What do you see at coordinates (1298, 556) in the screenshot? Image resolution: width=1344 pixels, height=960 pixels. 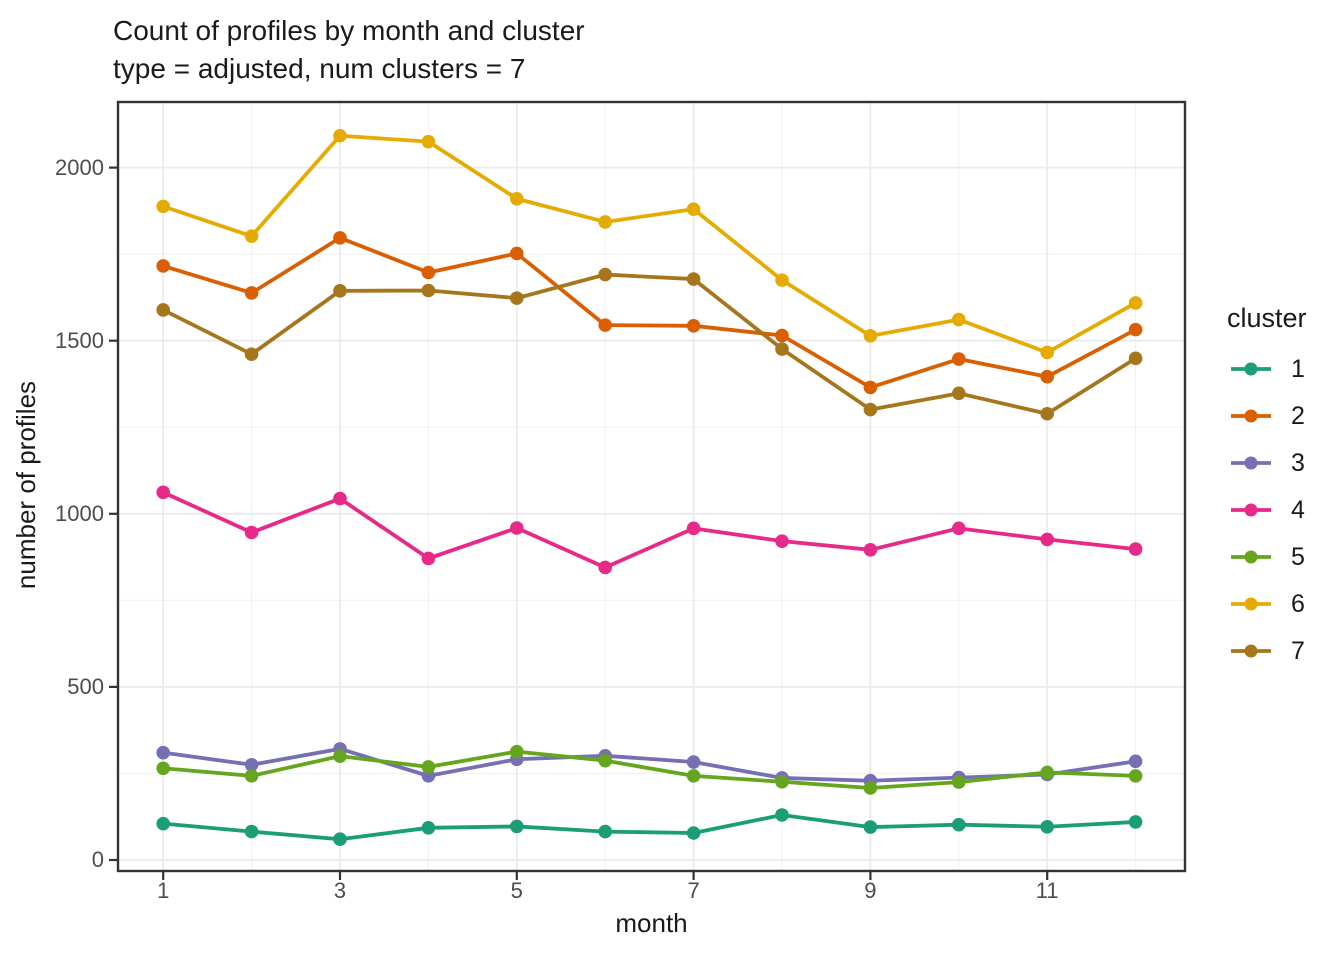 I see `legend-item-label: 5` at bounding box center [1298, 556].